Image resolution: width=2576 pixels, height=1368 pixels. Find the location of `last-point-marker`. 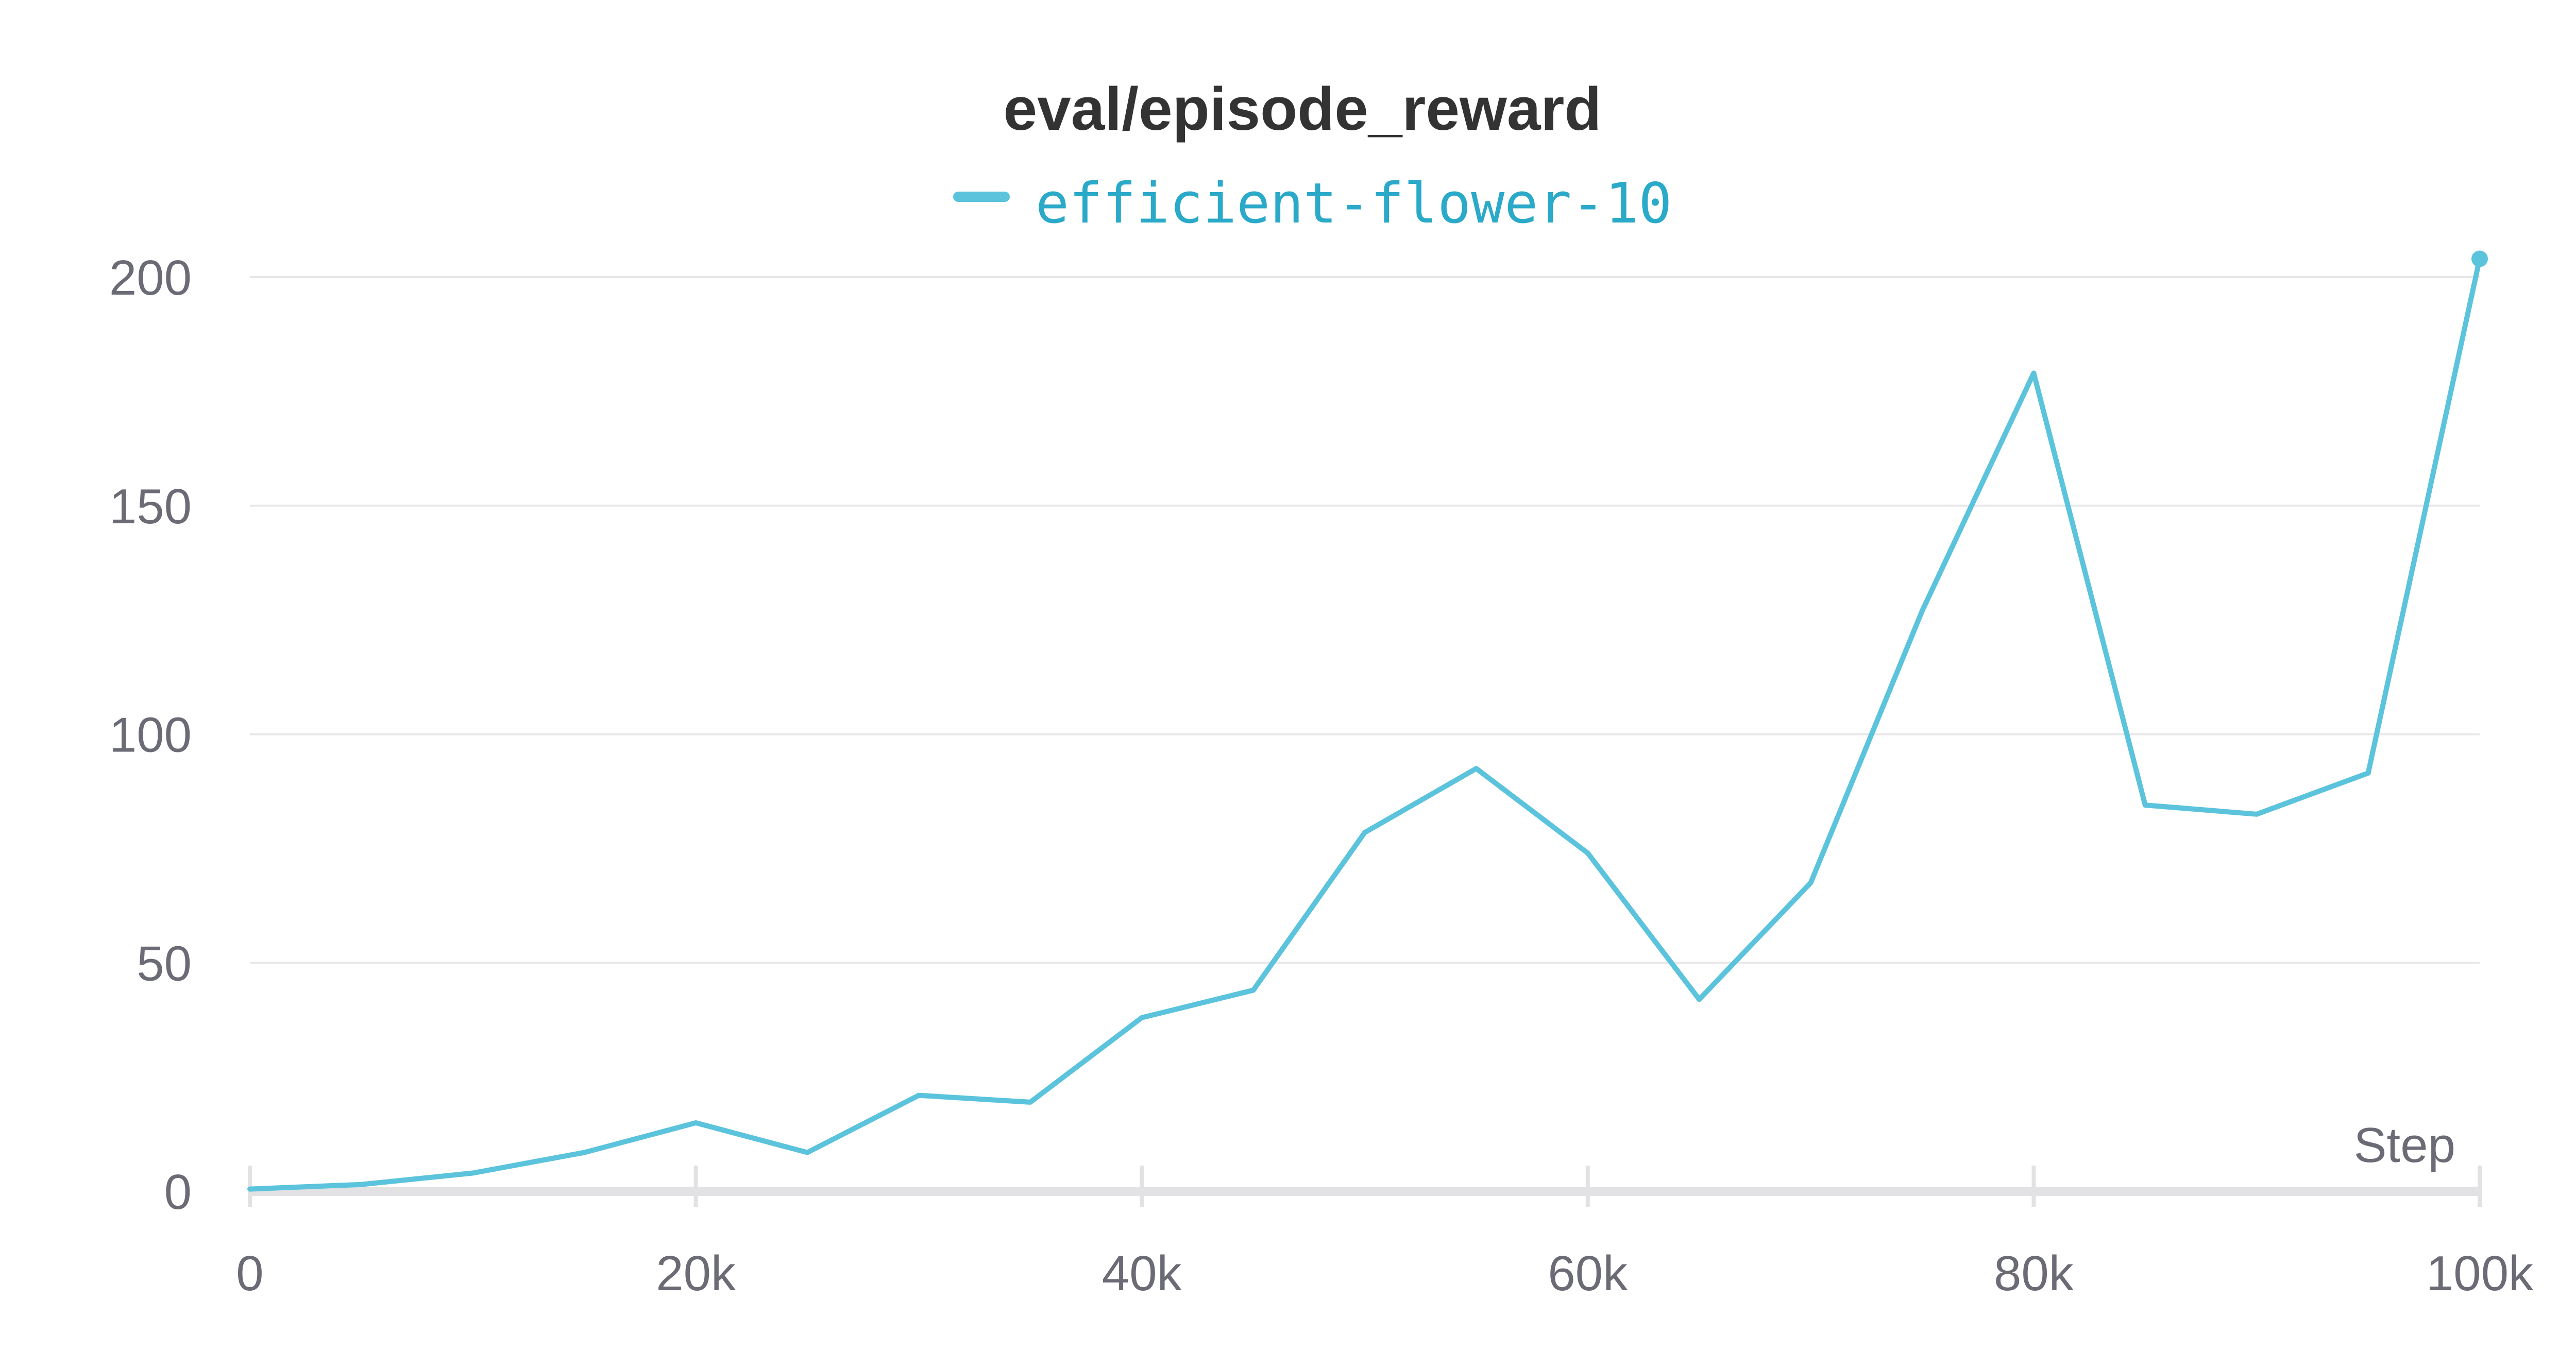

last-point-marker is located at coordinates (2479, 258).